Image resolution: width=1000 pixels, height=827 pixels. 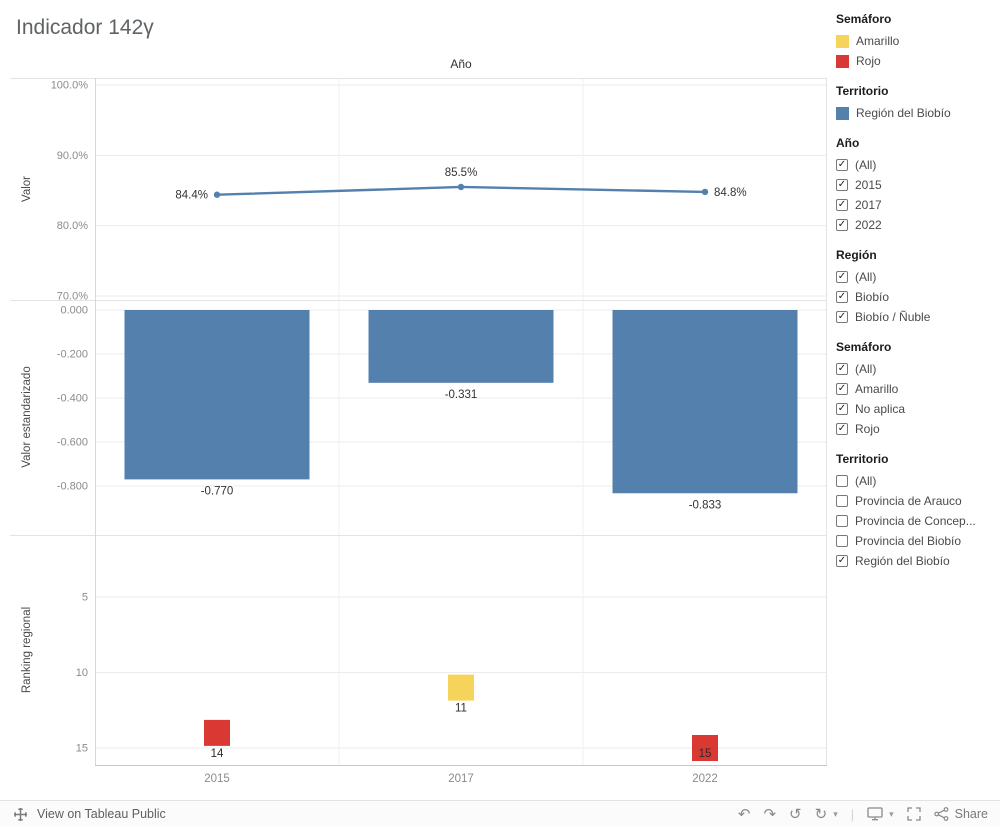 What do you see at coordinates (770, 814) in the screenshot?
I see `redo-icon: ↷` at bounding box center [770, 814].